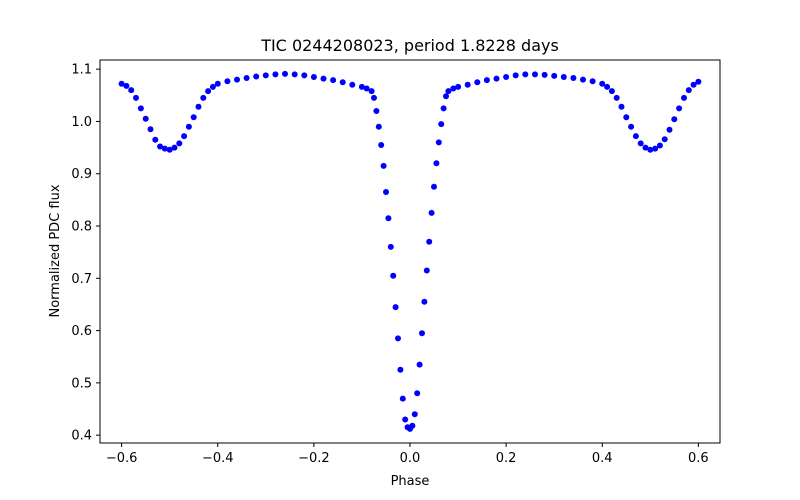  What do you see at coordinates (409, 45) in the screenshot?
I see `chart-title: TIC 0244208023, period 1.8228 days` at bounding box center [409, 45].